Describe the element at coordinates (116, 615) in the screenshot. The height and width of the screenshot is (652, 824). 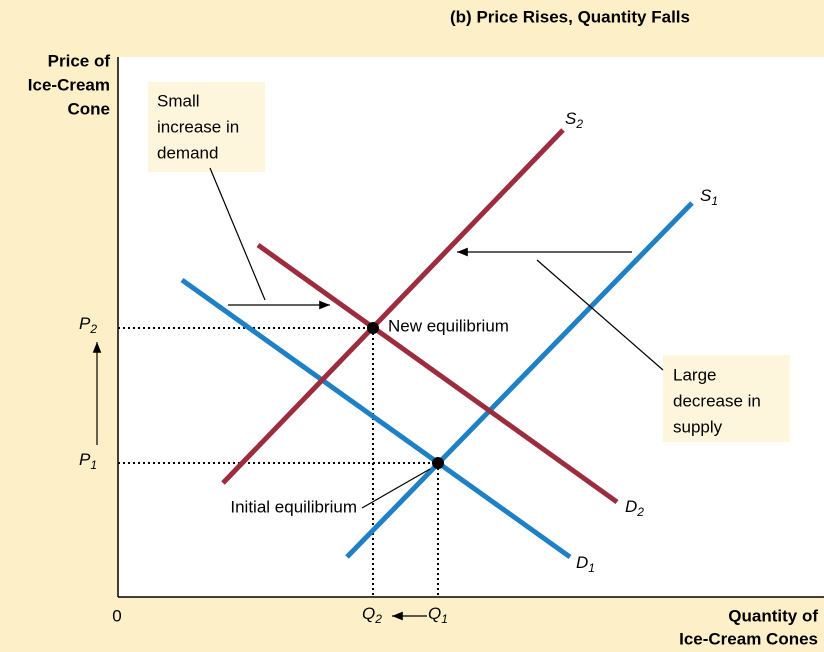
I see `origin: 0` at that location.